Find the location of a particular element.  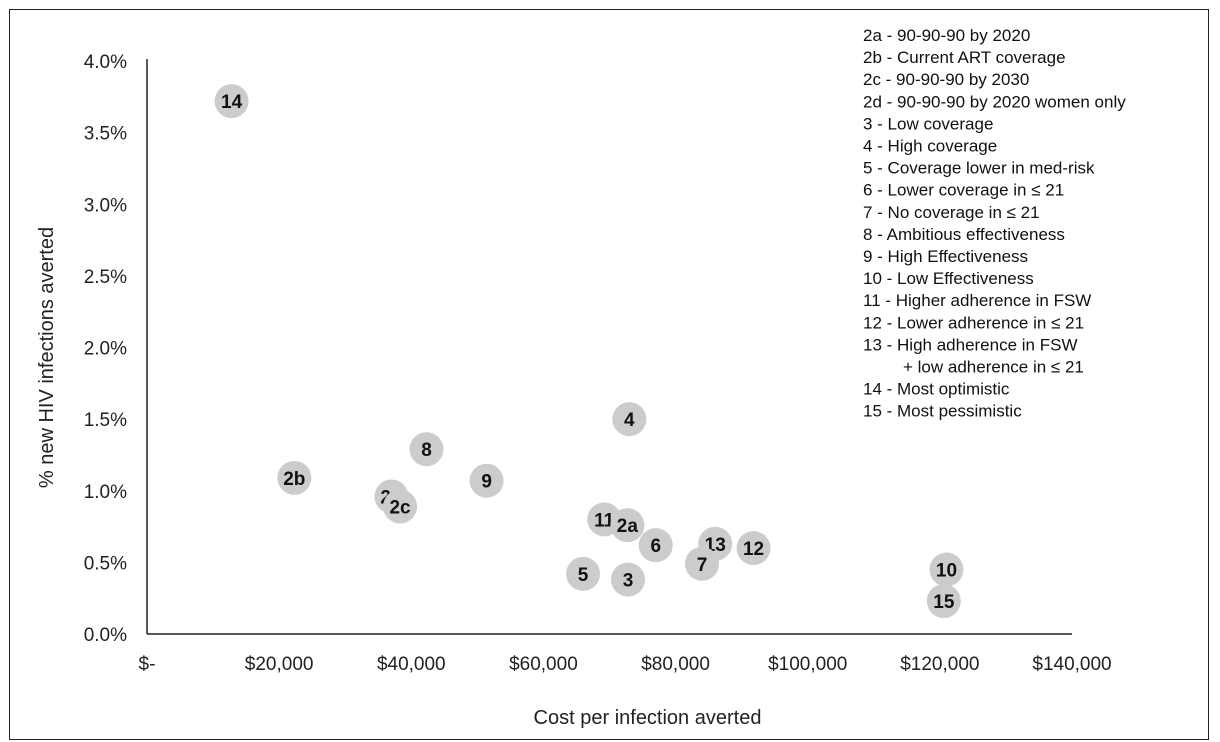

point-label: 7 is located at coordinates (702, 565).